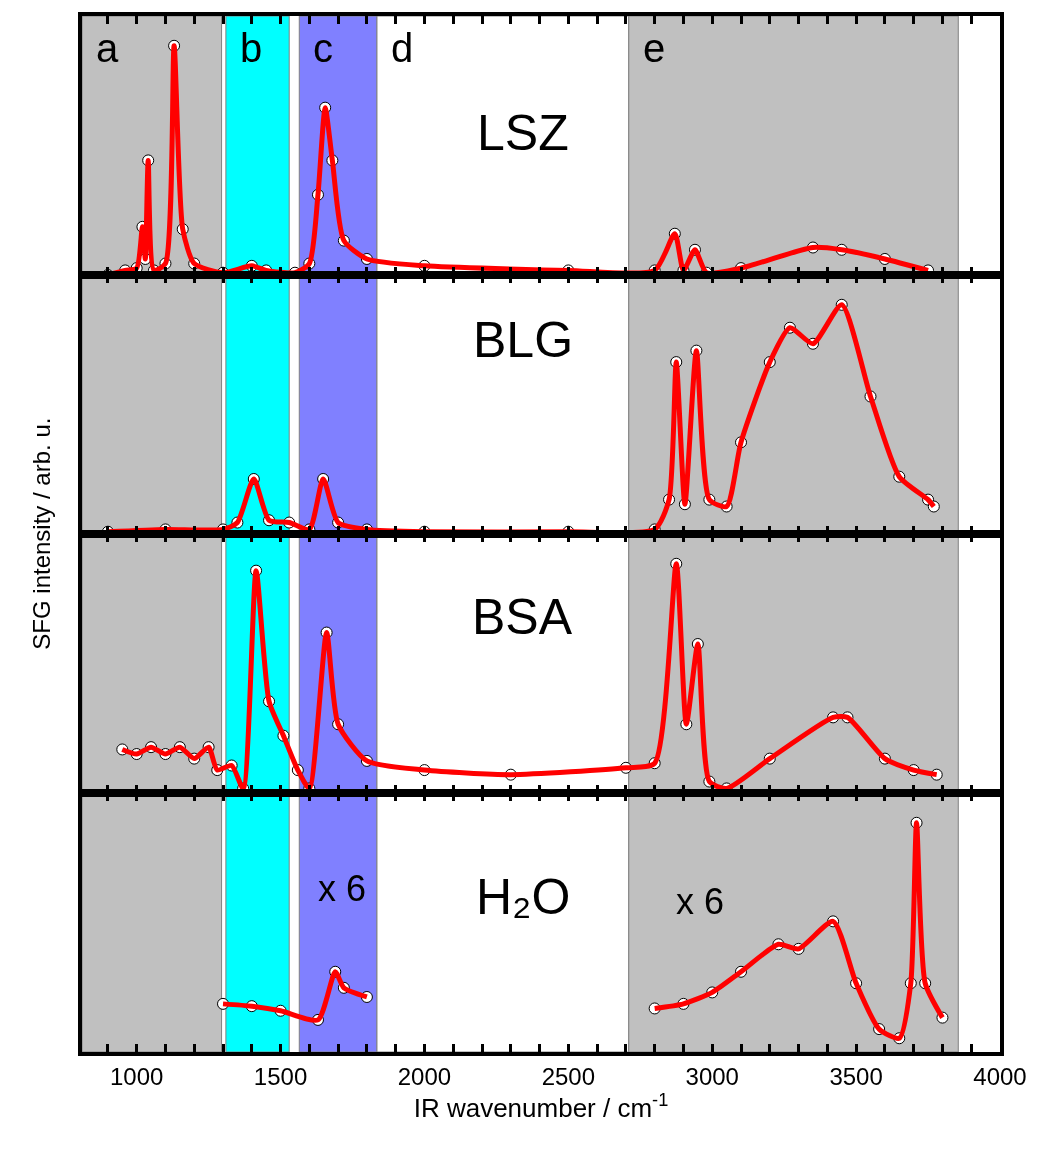 This screenshot has height=1171, width=1042. What do you see at coordinates (1000, 1076) in the screenshot?
I see `x-tick-label: 4000` at bounding box center [1000, 1076].